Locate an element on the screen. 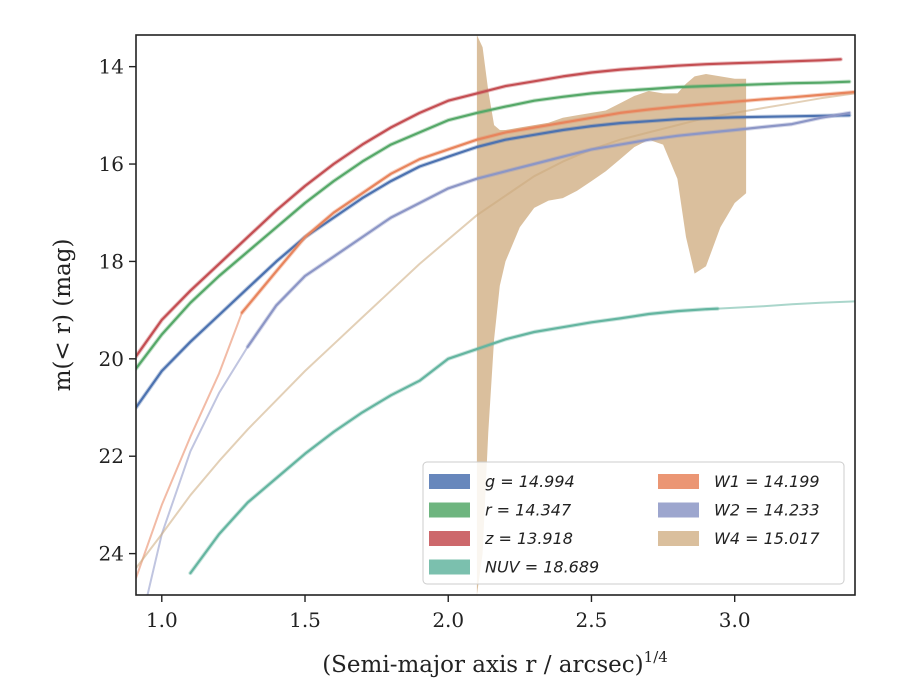 This screenshot has width=900, height=700. x-axis-title: (Semi-major axis r / arcsec)1/4 is located at coordinates (495, 663).